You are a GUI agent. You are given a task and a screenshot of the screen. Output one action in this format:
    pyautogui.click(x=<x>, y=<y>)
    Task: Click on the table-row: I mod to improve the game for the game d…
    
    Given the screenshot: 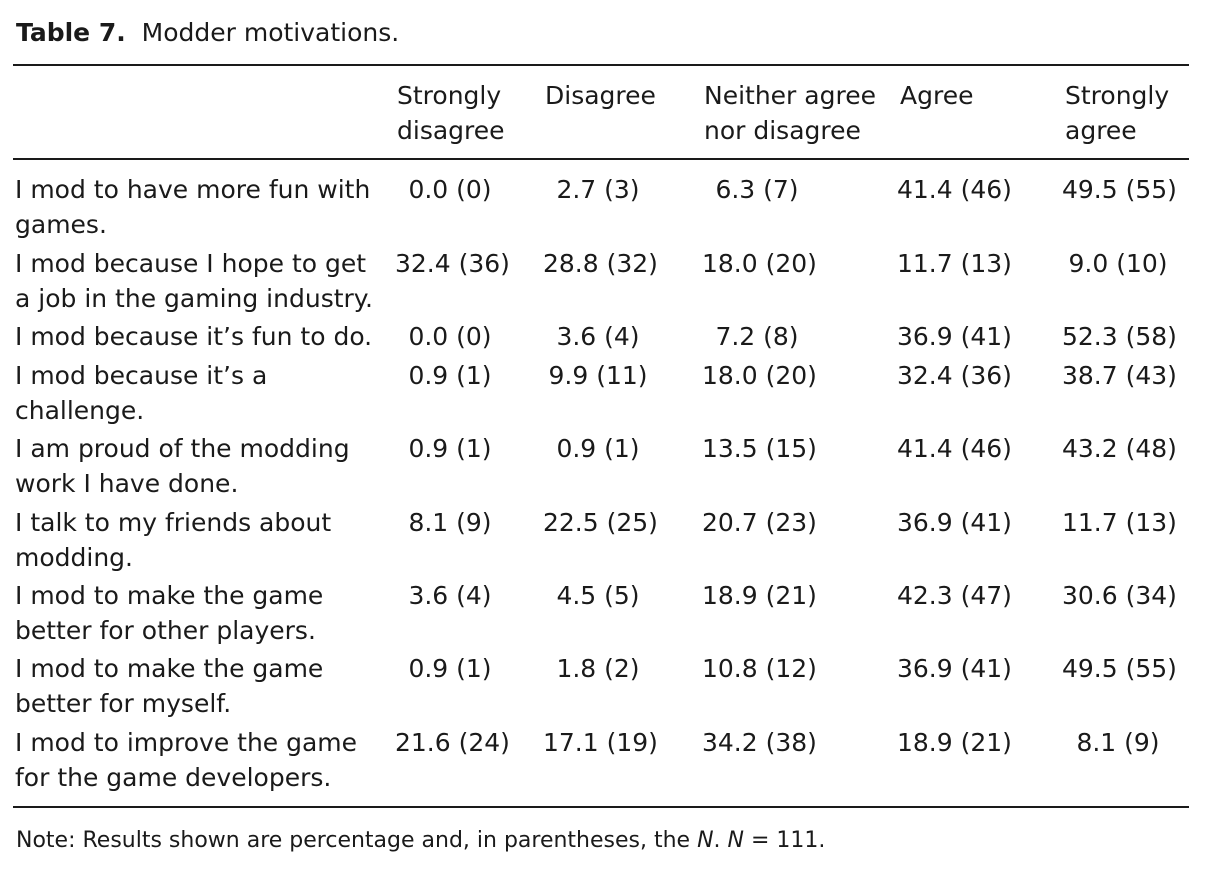 What is the action you would take?
    pyautogui.click(x=607, y=762)
    